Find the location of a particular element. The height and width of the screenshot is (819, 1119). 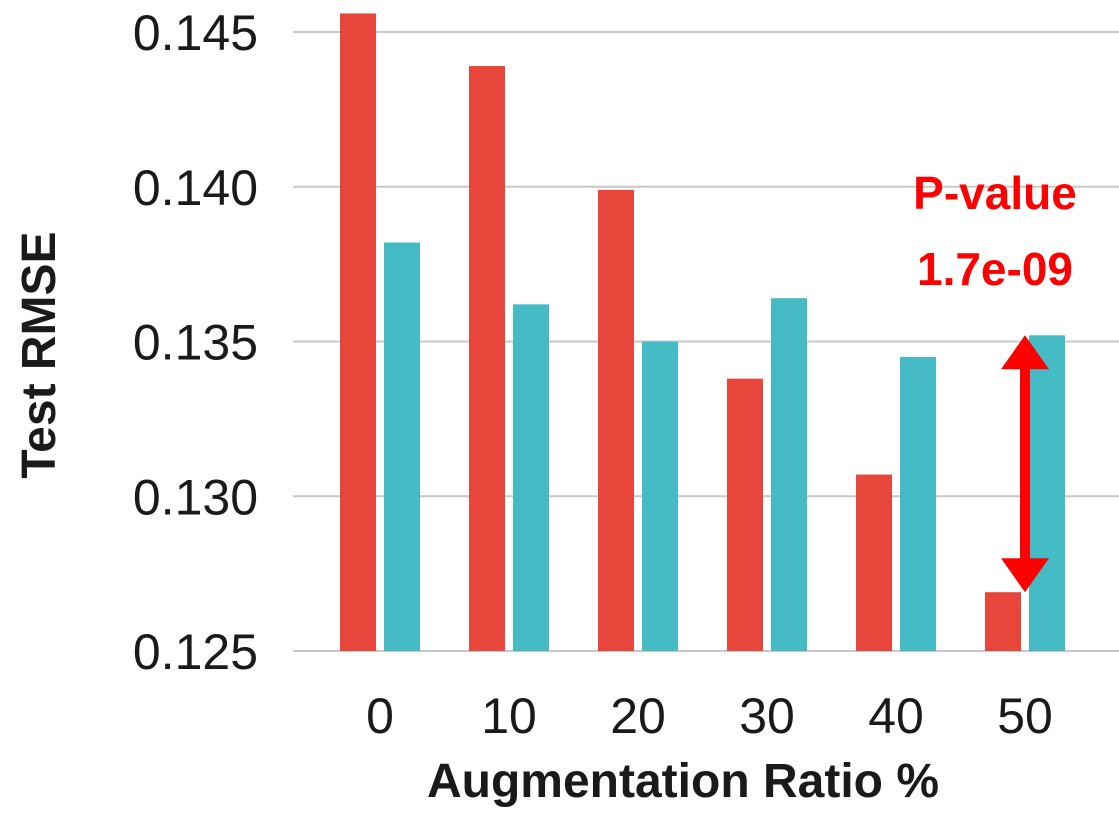

p-value-number: 1.7e-09 is located at coordinates (995, 269).